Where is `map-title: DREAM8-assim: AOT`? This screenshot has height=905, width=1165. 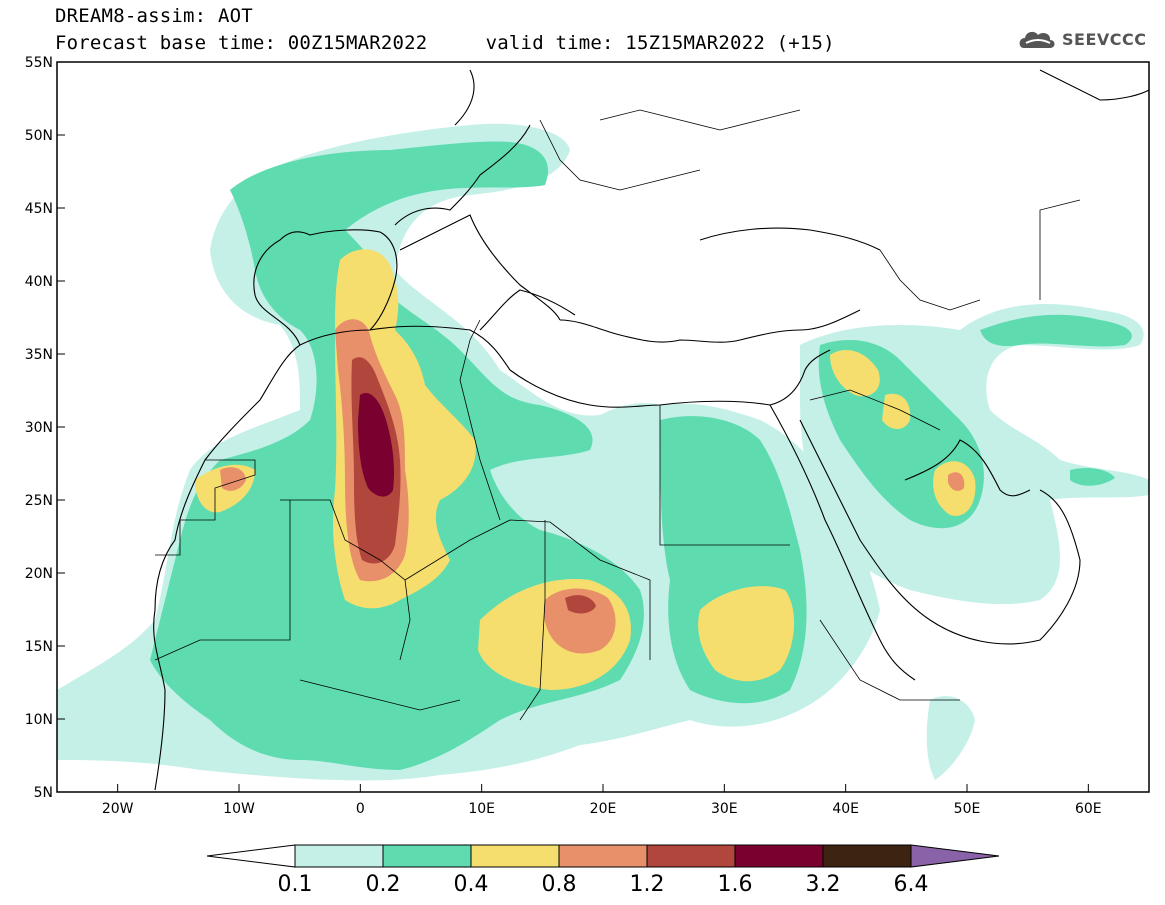
map-title: DREAM8-assim: AOT is located at coordinates (154, 16).